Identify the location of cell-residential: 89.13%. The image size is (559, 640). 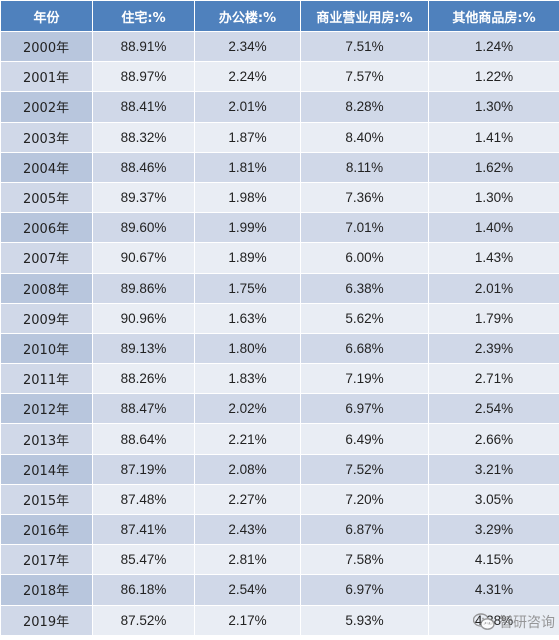
(143, 348).